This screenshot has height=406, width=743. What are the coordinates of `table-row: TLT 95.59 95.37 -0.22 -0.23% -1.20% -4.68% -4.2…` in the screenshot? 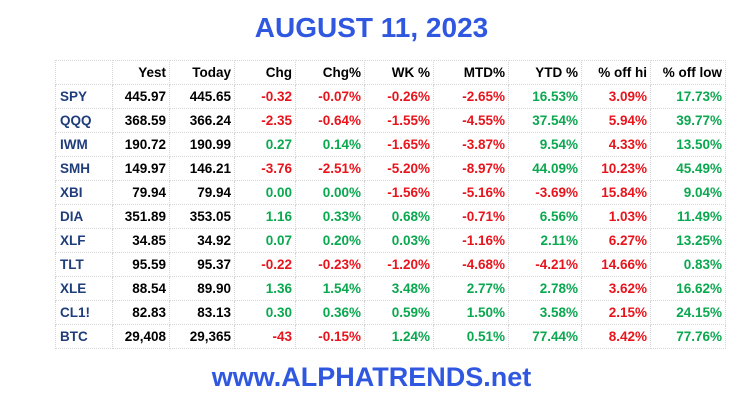 It's located at (390, 264).